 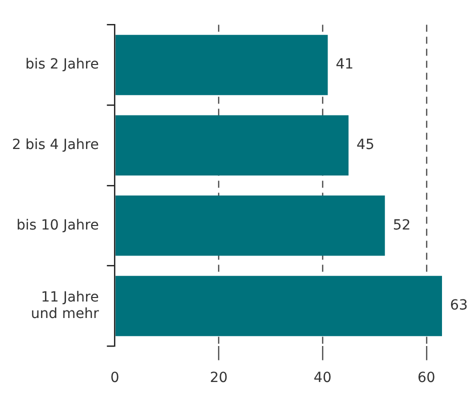 I want to click on data-label: 52, so click(x=401, y=225).